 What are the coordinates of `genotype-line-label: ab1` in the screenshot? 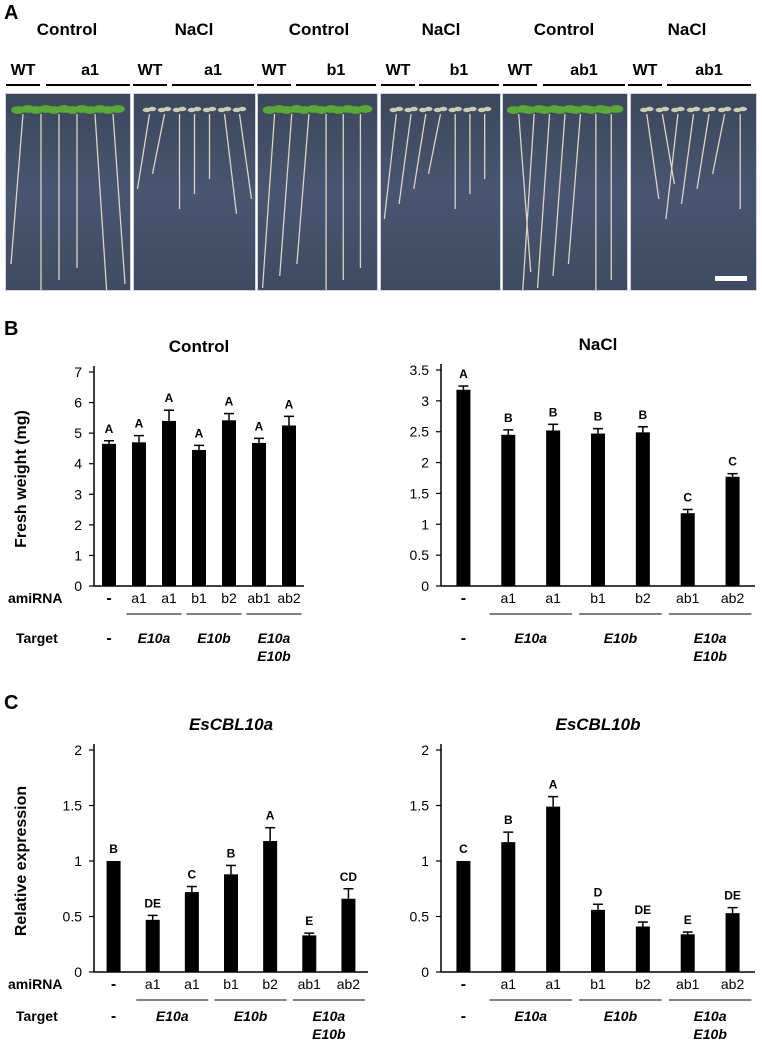 It's located at (584, 70).